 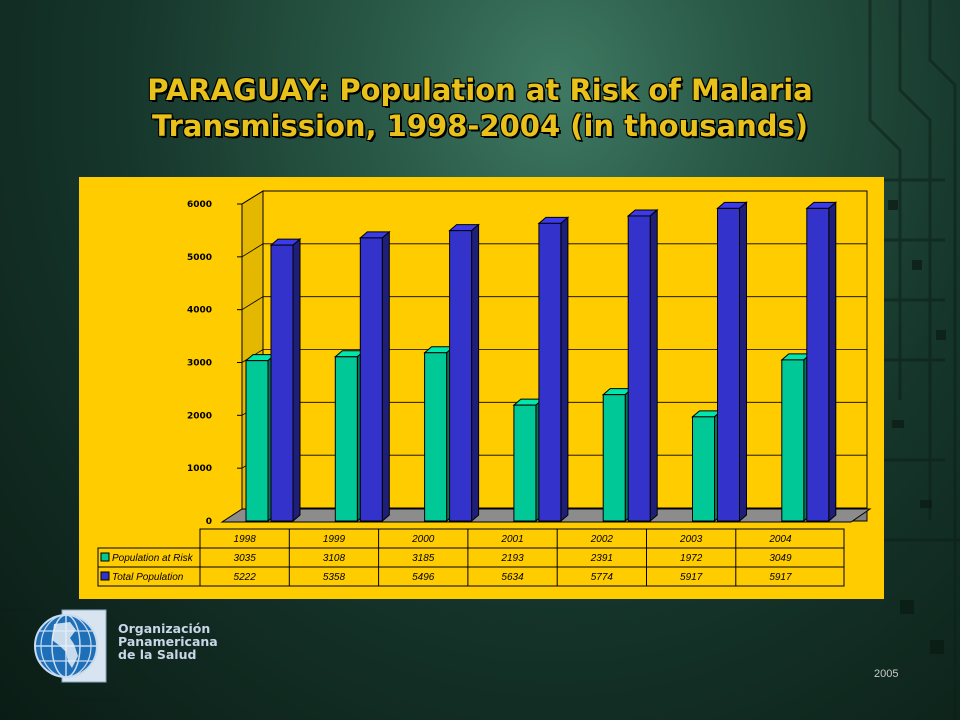 What do you see at coordinates (199, 469) in the screenshot?
I see `y-tick-label: 1000` at bounding box center [199, 469].